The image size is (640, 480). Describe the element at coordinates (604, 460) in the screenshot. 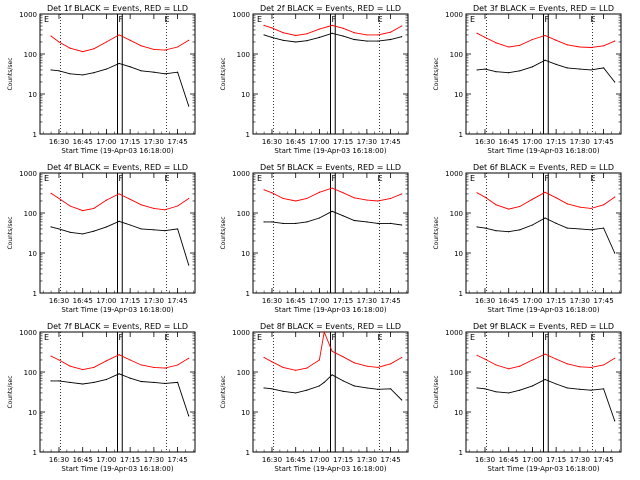

I see `x-tick-label: 17:45` at that location.